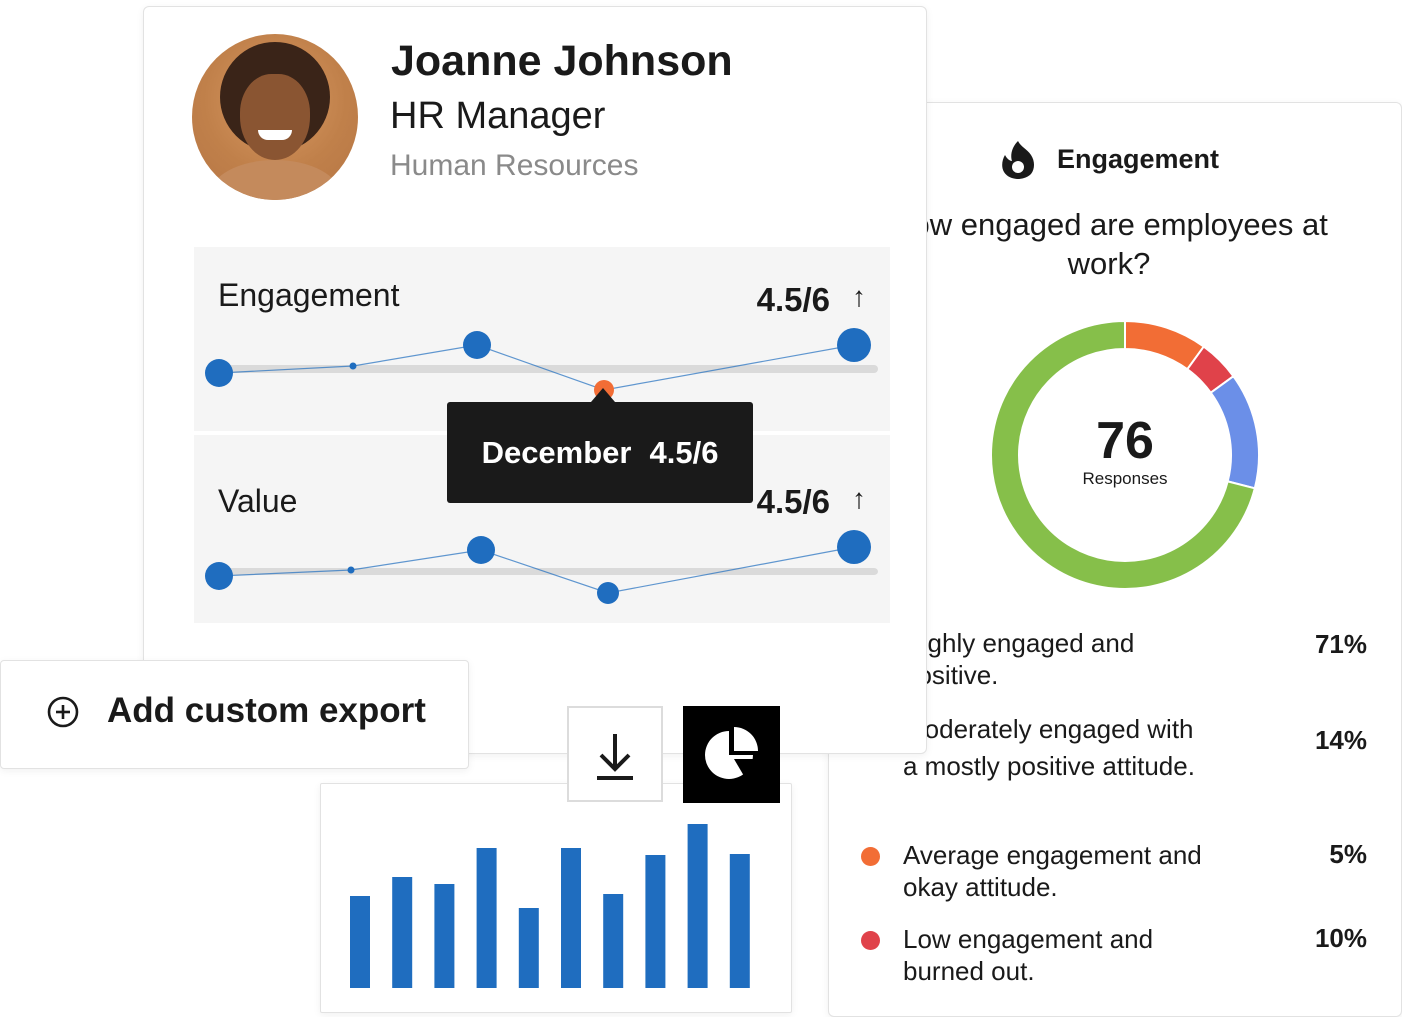 Image resolution: width=1402 pixels, height=1017 pixels. Describe the element at coordinates (1109, 244) in the screenshot. I see `survey-question: How engaged are employees at work?` at that location.